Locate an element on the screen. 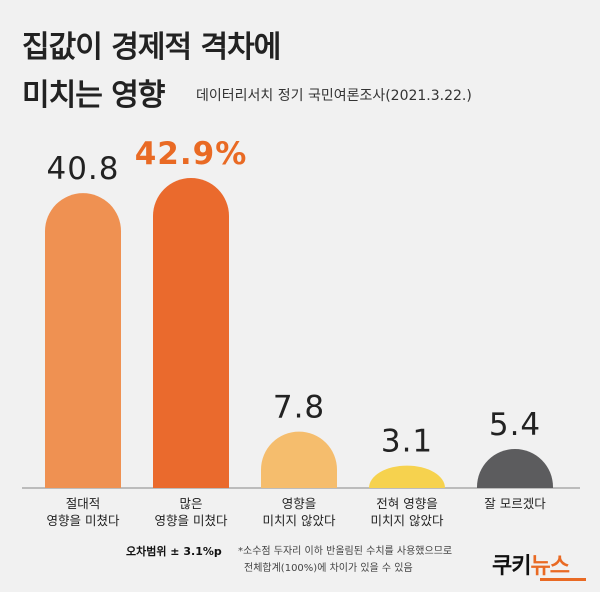 The width and height of the screenshot is (600, 592). category-label-0-0: 절대적 is located at coordinates (83, 503).